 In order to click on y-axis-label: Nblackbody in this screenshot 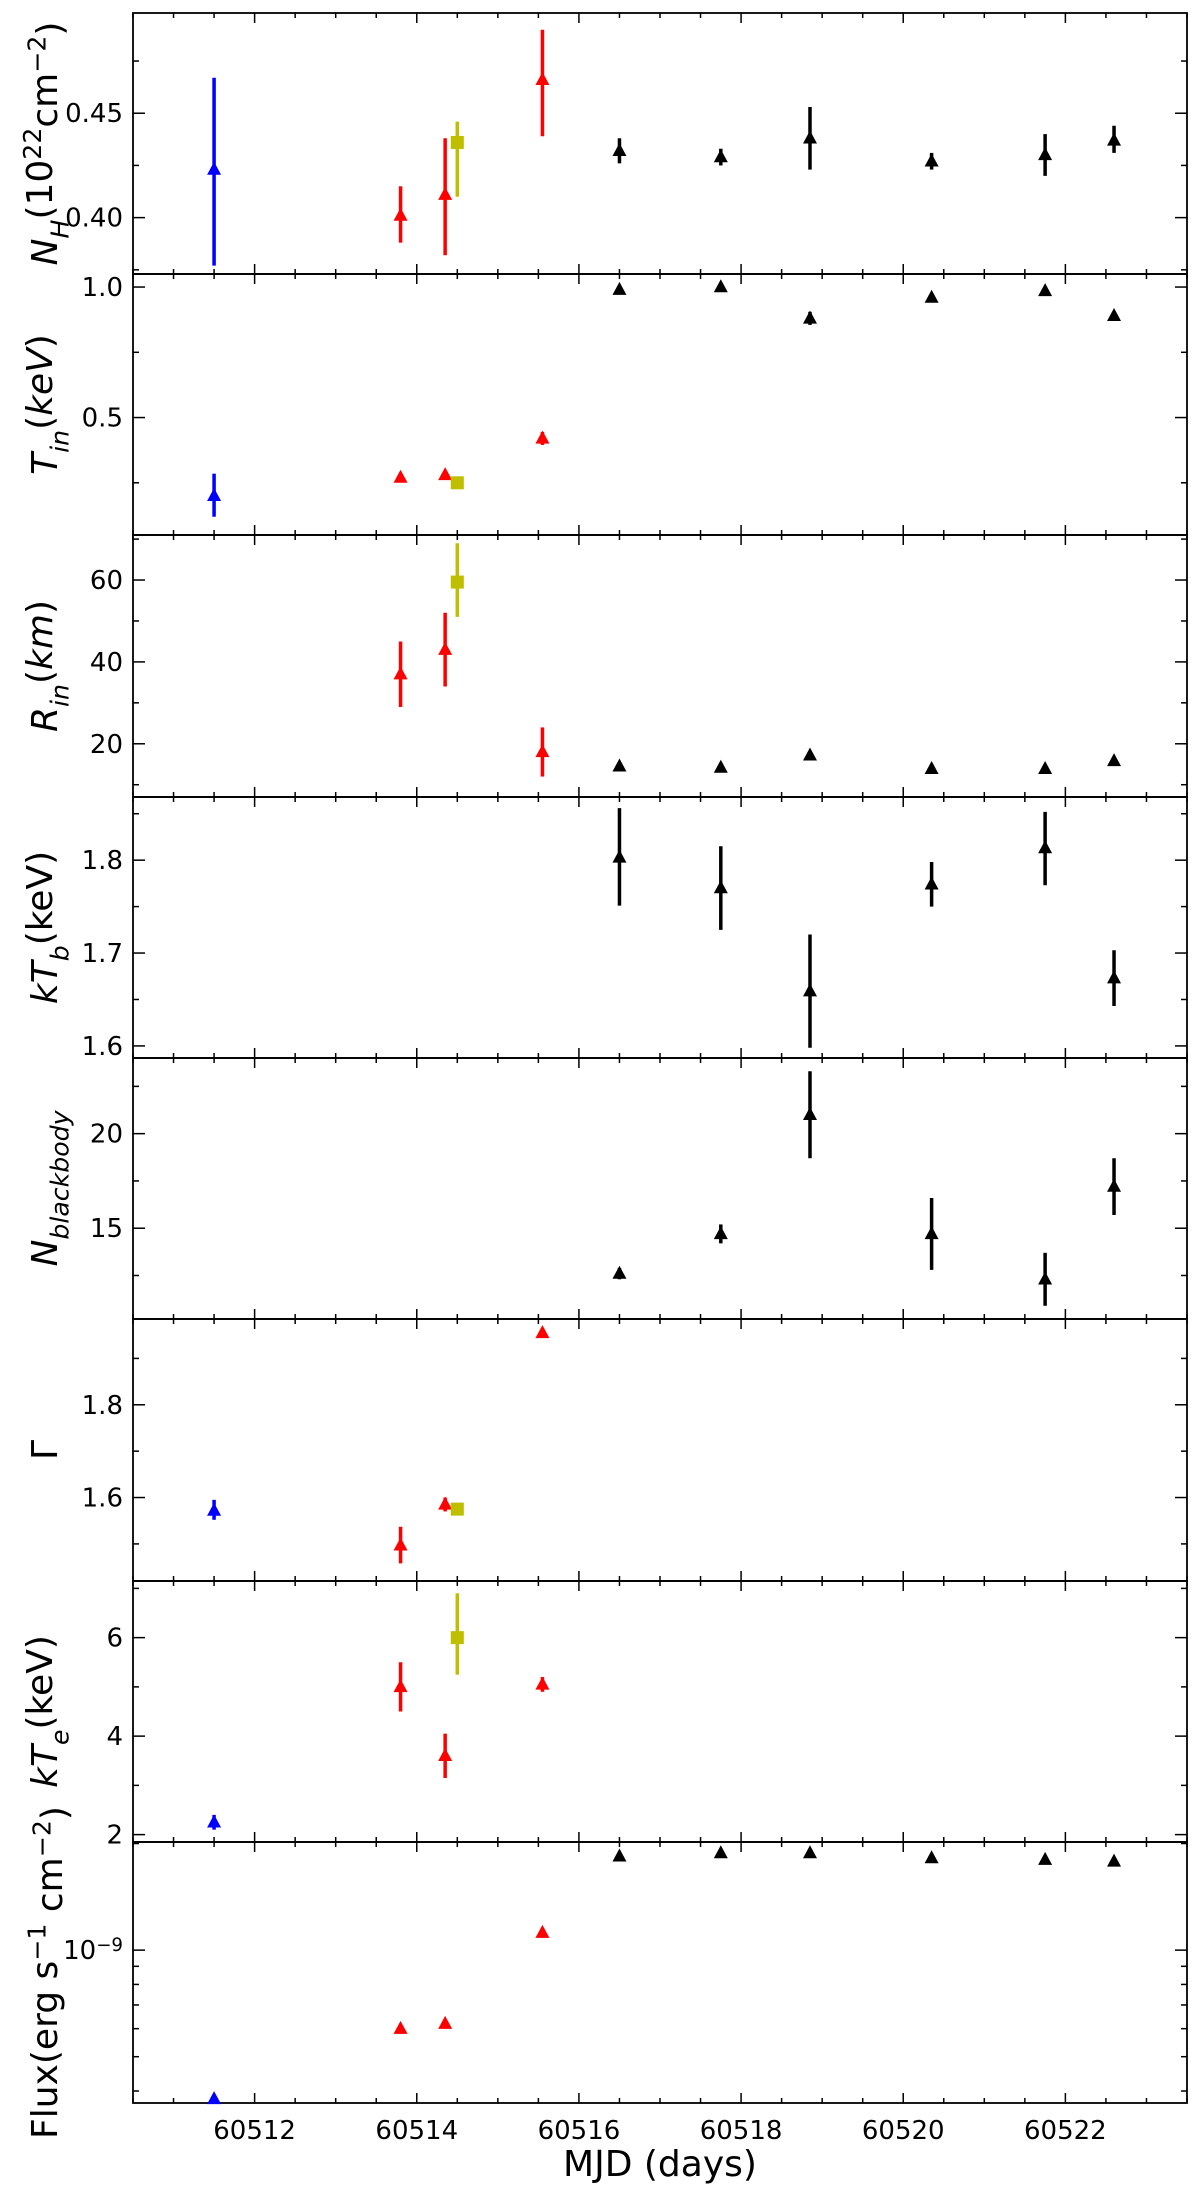, I will do `click(49, 1187)`.